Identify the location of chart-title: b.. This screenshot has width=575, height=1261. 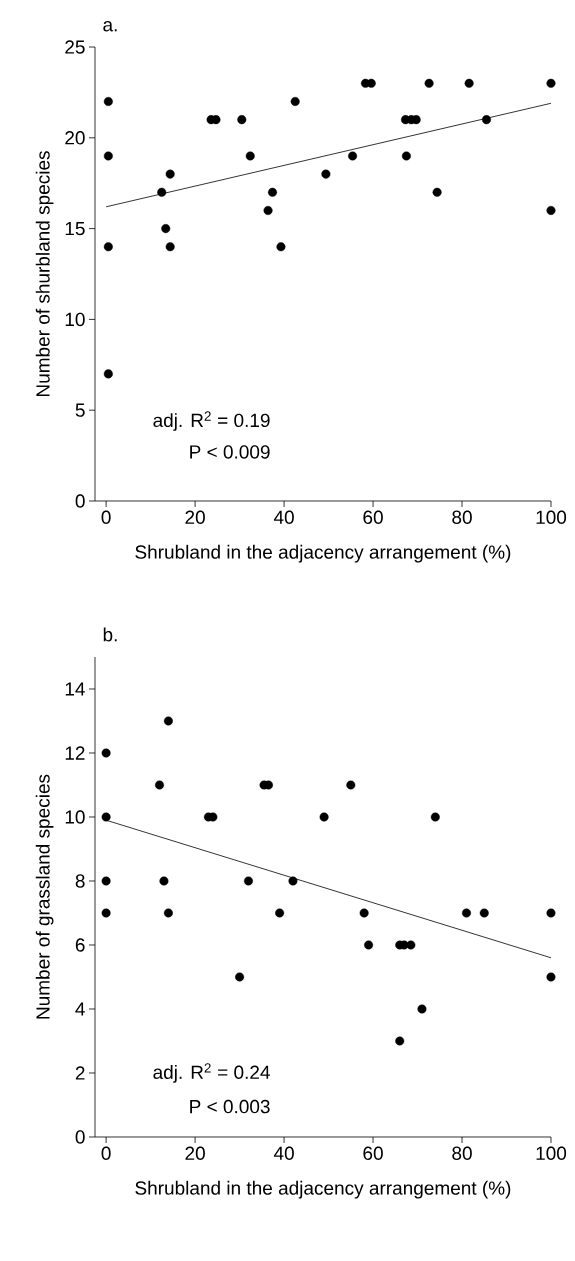
(110, 634).